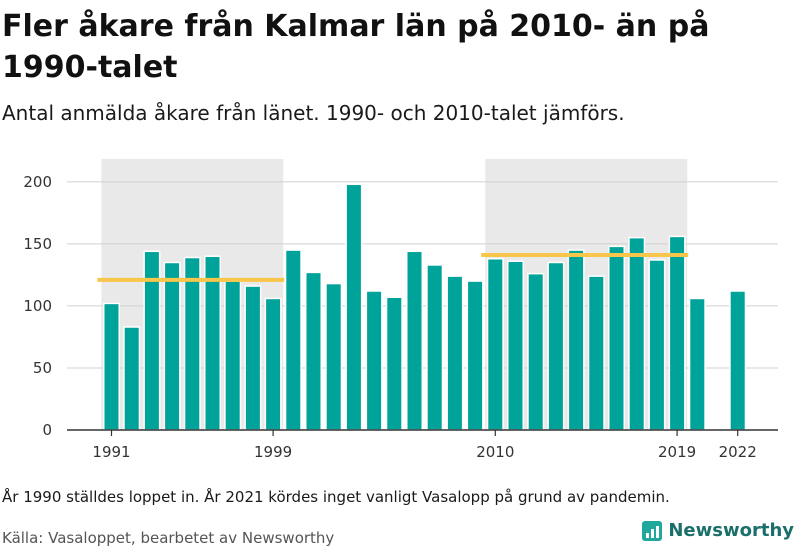 Image resolution: width=800 pixels, height=550 pixels. What do you see at coordinates (637, 333) in the screenshot?
I see `bar-2017` at bounding box center [637, 333].